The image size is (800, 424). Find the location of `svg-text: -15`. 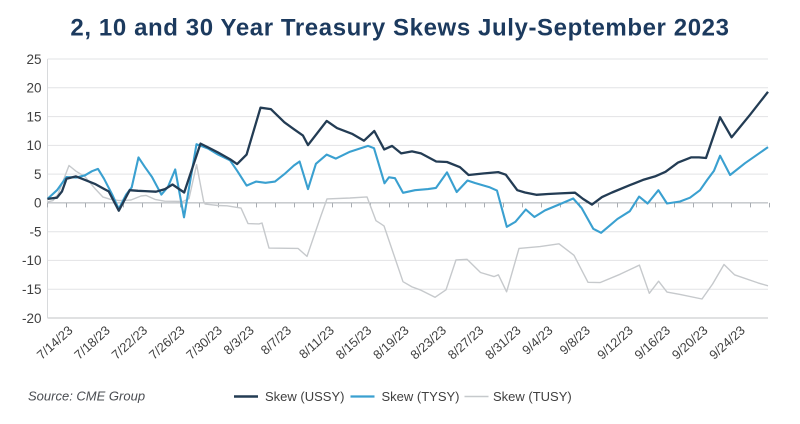

svg-text: -15 is located at coordinates (32, 289).